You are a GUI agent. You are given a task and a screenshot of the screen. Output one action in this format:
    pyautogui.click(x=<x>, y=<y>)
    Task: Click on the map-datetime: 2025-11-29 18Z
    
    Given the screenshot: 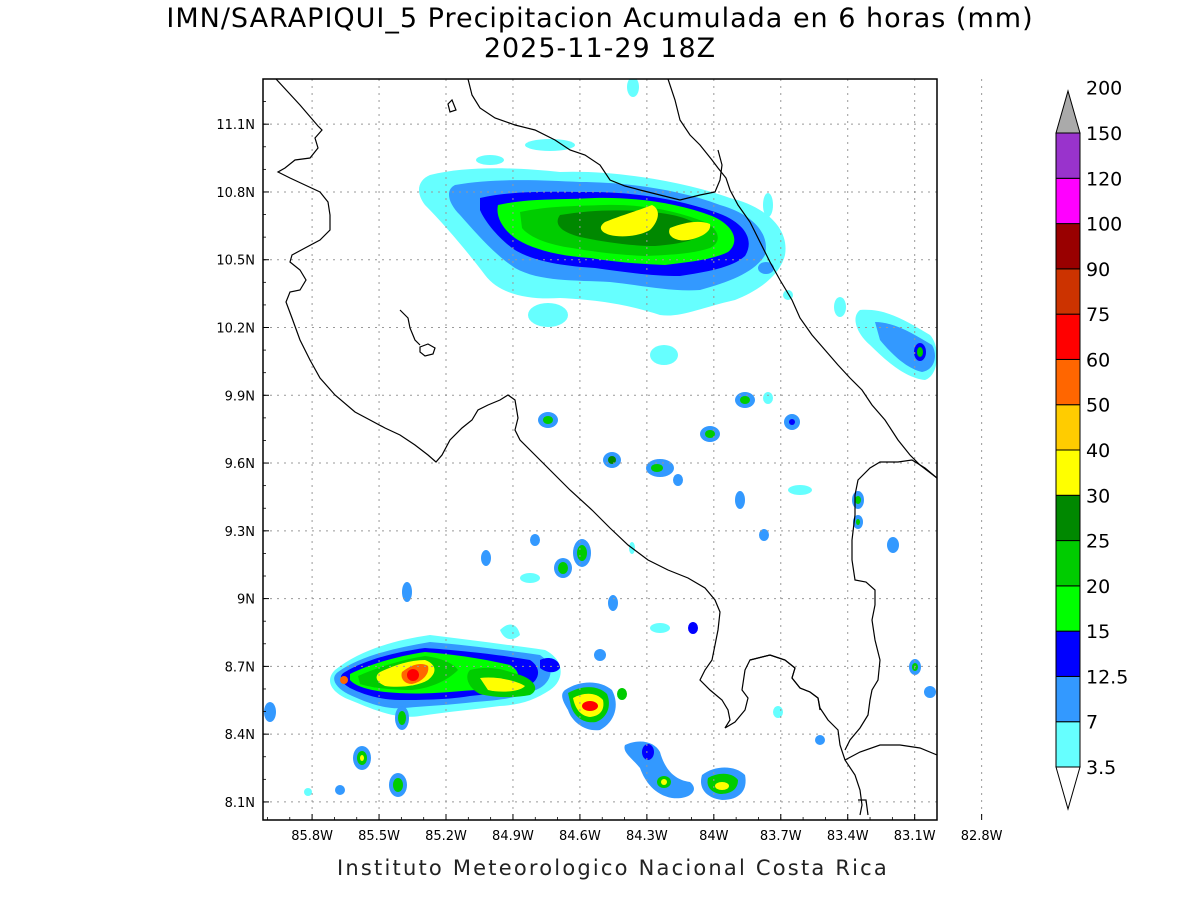 What is the action you would take?
    pyautogui.click(x=600, y=48)
    